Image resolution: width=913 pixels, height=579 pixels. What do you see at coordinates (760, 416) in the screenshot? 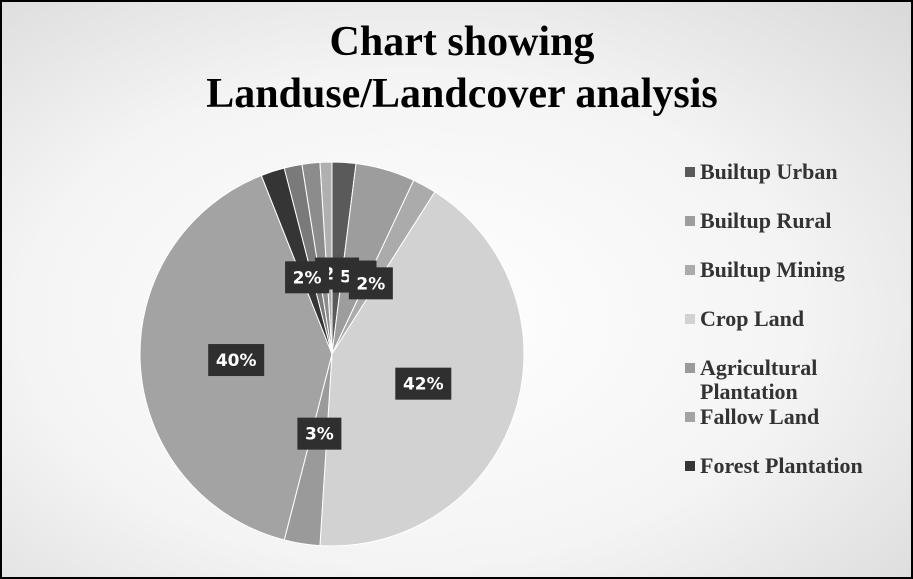
I see `legend-label: Fallow Land` at bounding box center [760, 416].